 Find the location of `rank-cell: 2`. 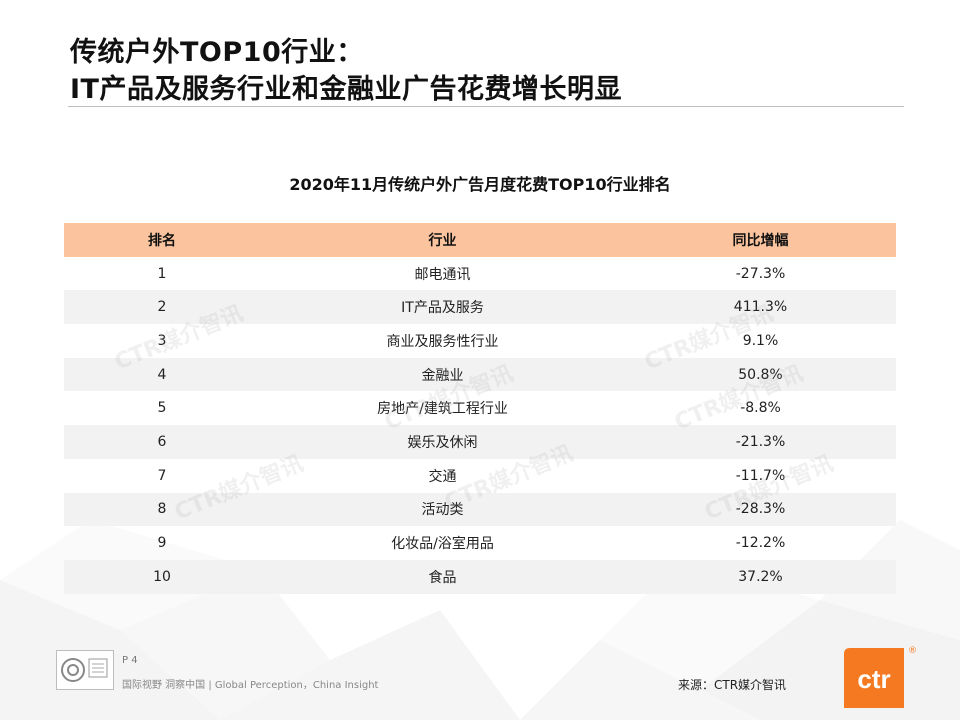

rank-cell: 2 is located at coordinates (162, 307).